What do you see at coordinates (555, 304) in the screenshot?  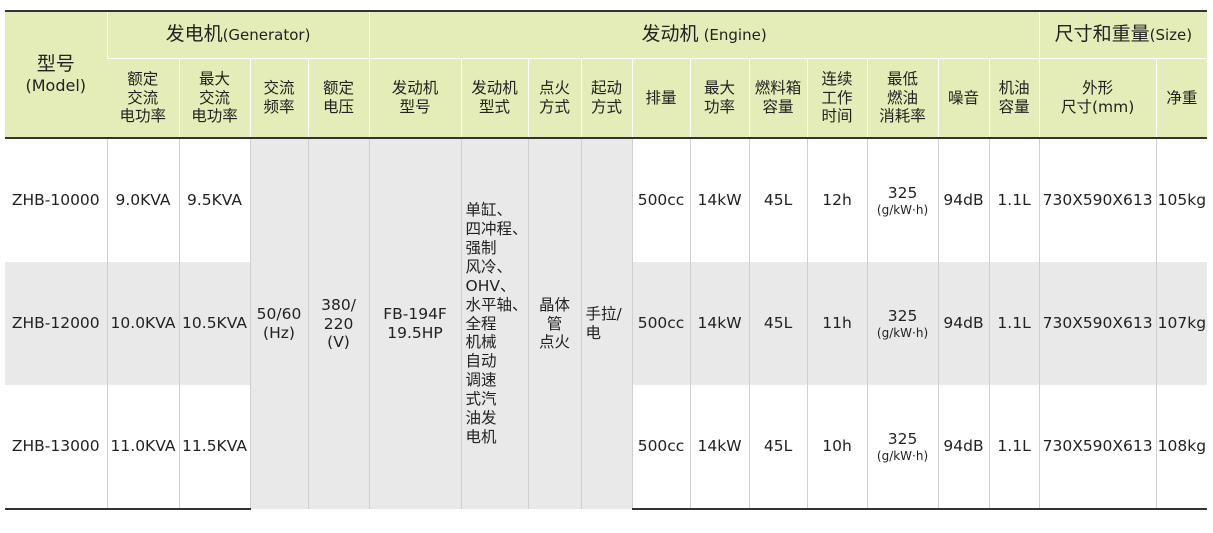 I see `ignition-line: 晶体` at bounding box center [555, 304].